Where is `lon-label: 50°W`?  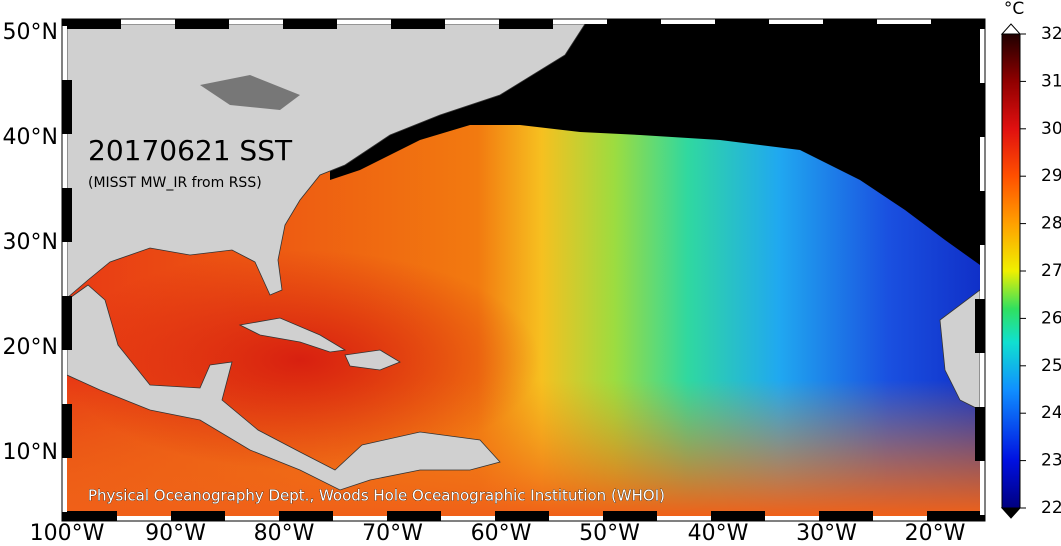
lon-label: 50°W is located at coordinates (609, 533).